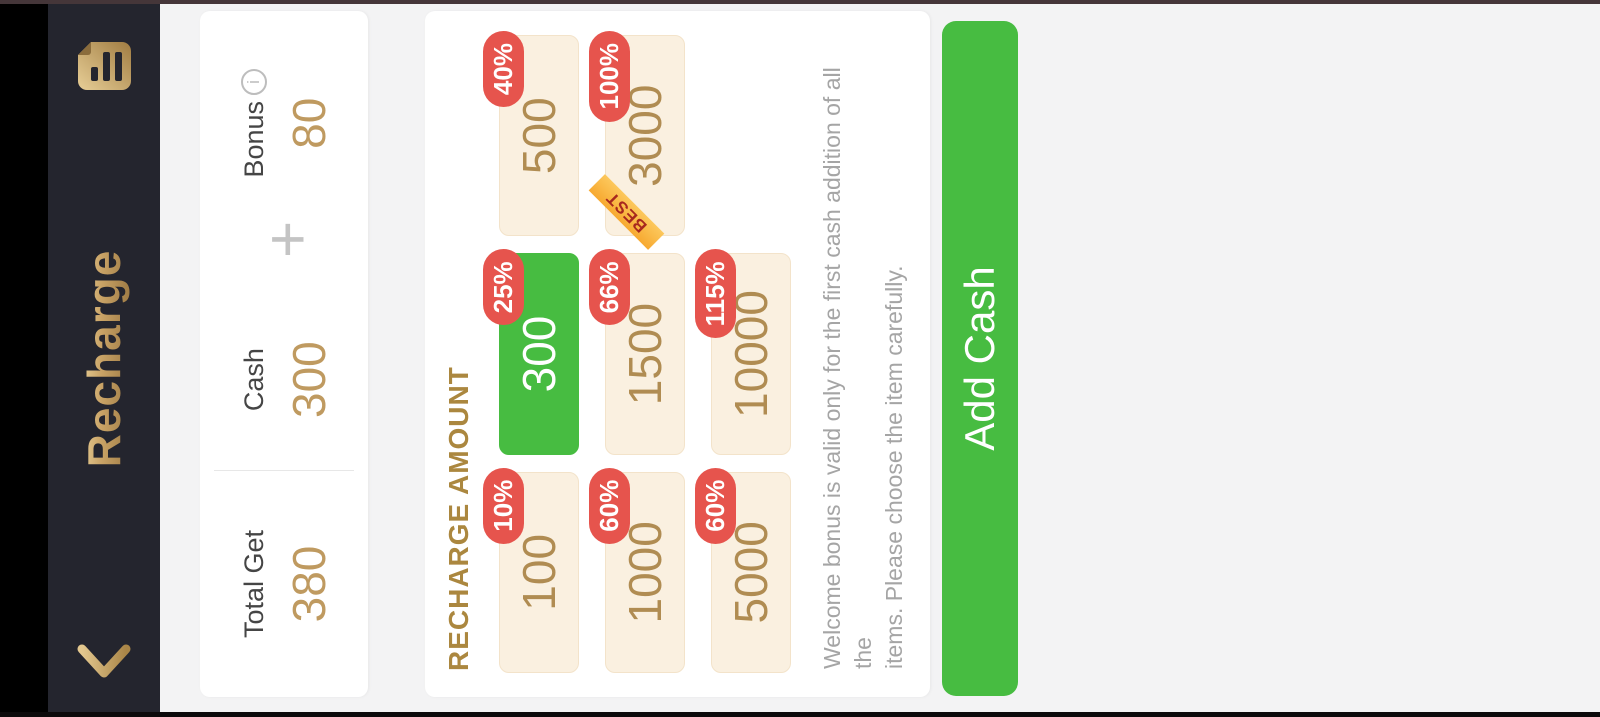 This screenshot has height=717, width=1600. What do you see at coordinates (751, 572) in the screenshot?
I see `tile-amount: 5000` at bounding box center [751, 572].